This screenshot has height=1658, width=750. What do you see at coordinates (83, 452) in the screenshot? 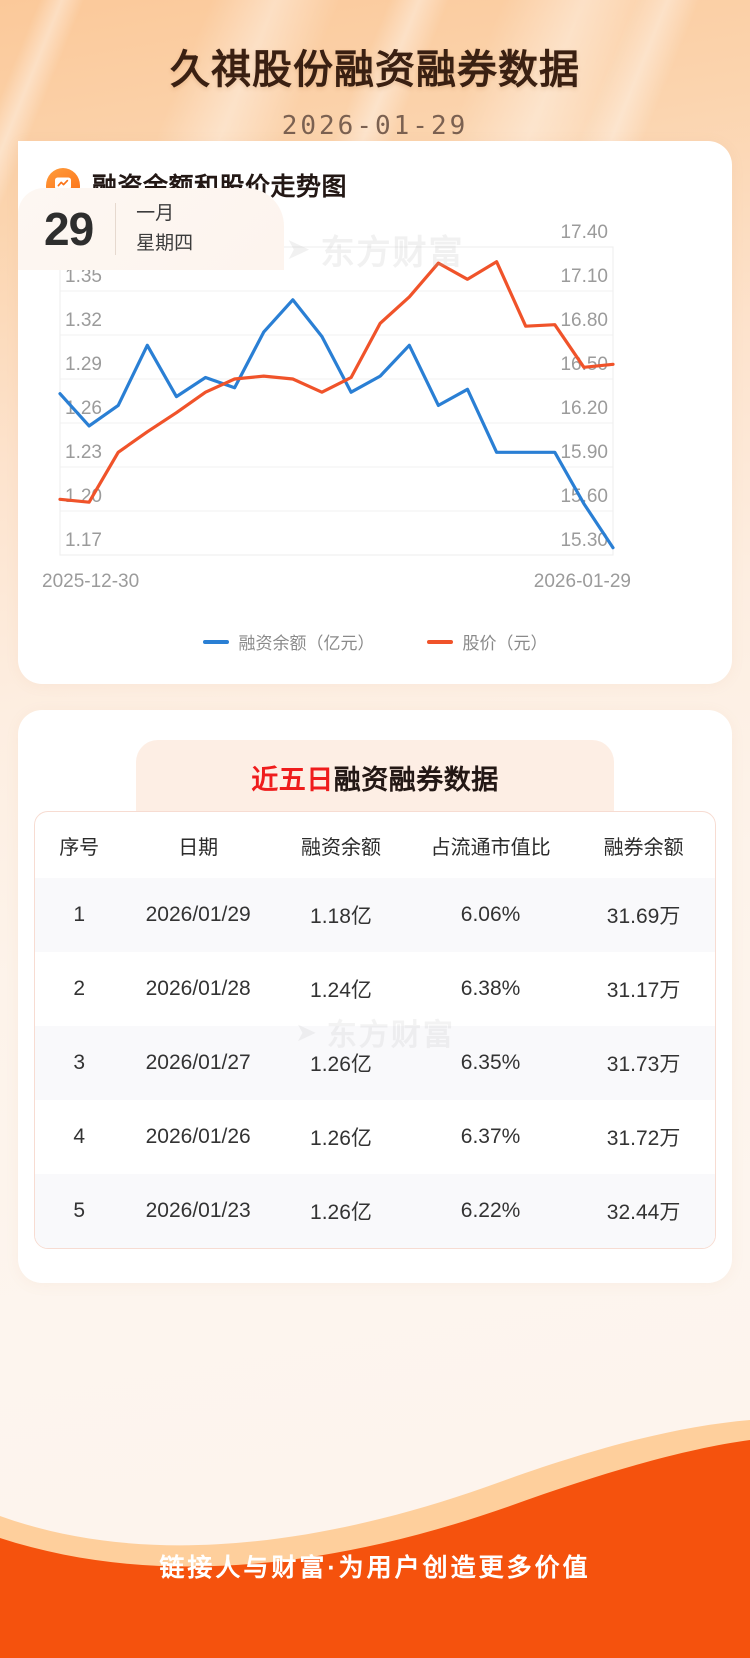
I see `svg-text: 1.23` at bounding box center [83, 452].